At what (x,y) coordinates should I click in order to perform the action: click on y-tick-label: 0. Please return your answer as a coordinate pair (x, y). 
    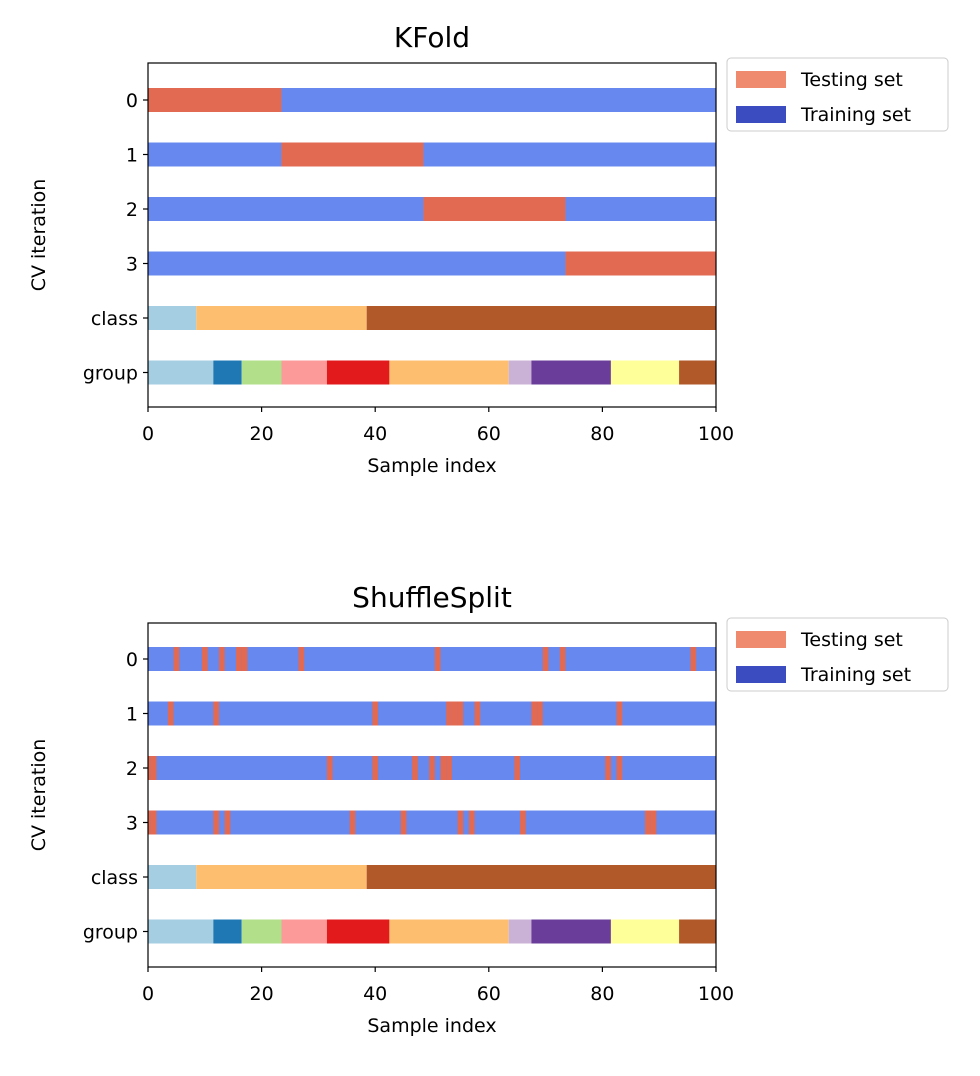
    Looking at the image, I should click on (132, 660).